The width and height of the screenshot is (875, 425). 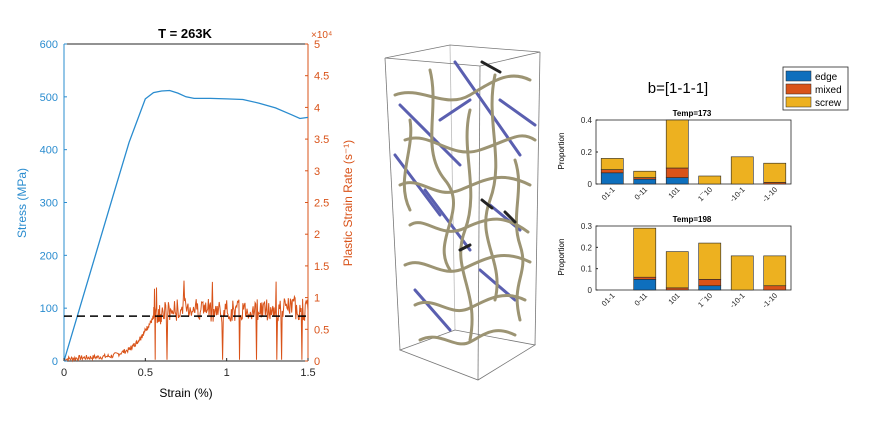 I want to click on y-tick-label-right: 2.5, so click(x=321, y=204).